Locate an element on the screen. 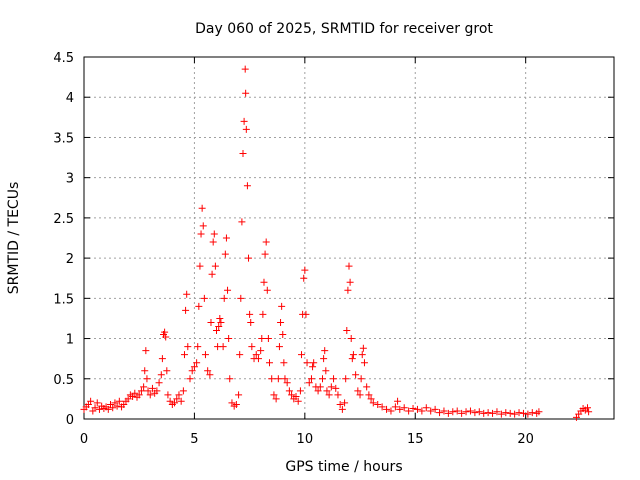  x-tick-label: 10 is located at coordinates (305, 439).